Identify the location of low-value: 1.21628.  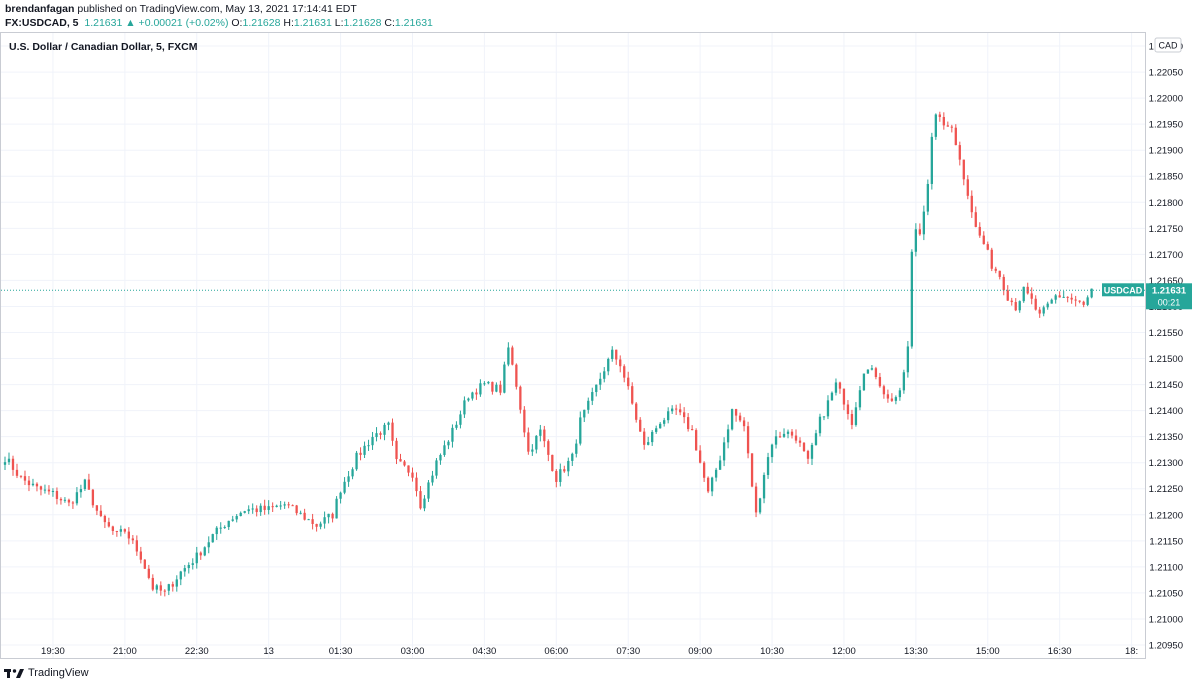
(362, 23).